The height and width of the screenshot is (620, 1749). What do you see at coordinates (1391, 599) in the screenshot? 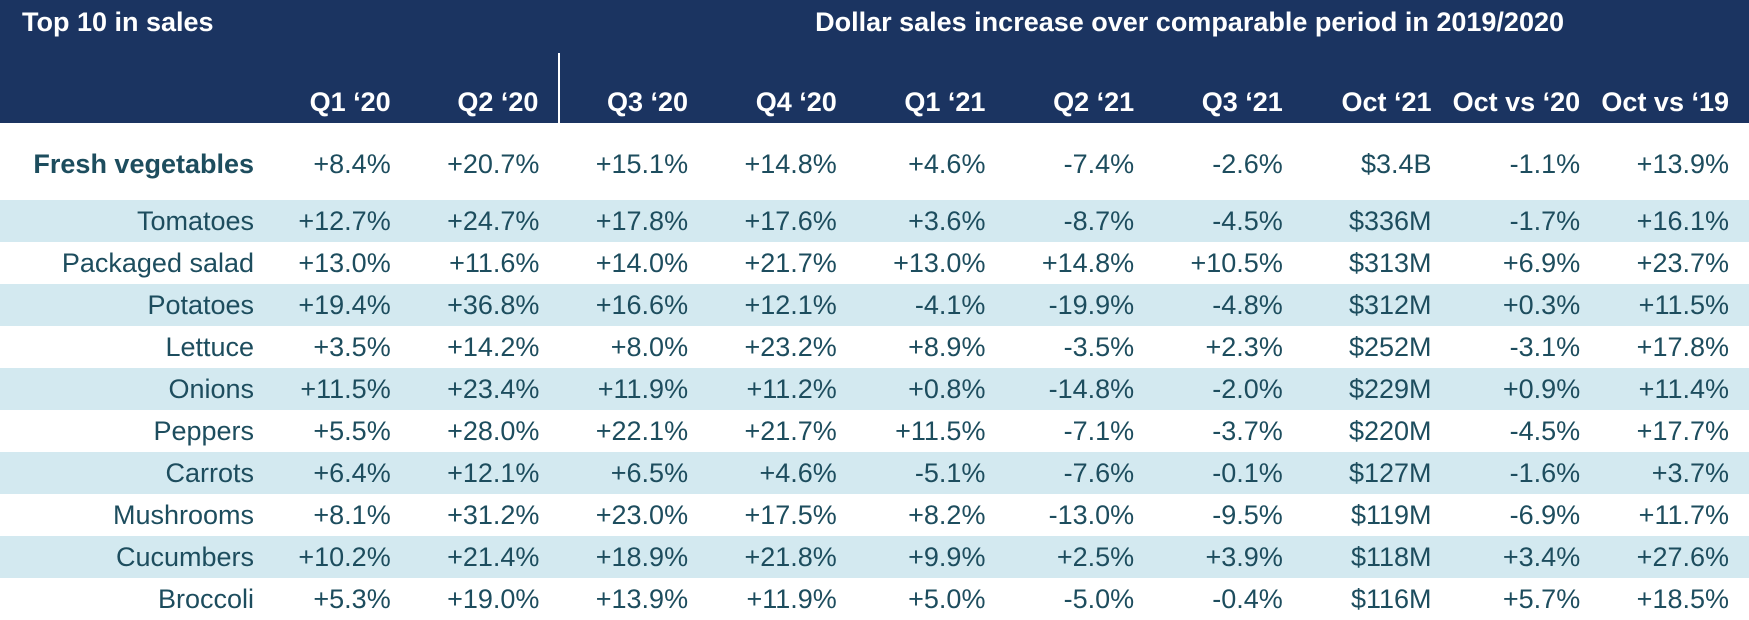
I see `table-cell: $116M` at bounding box center [1391, 599].